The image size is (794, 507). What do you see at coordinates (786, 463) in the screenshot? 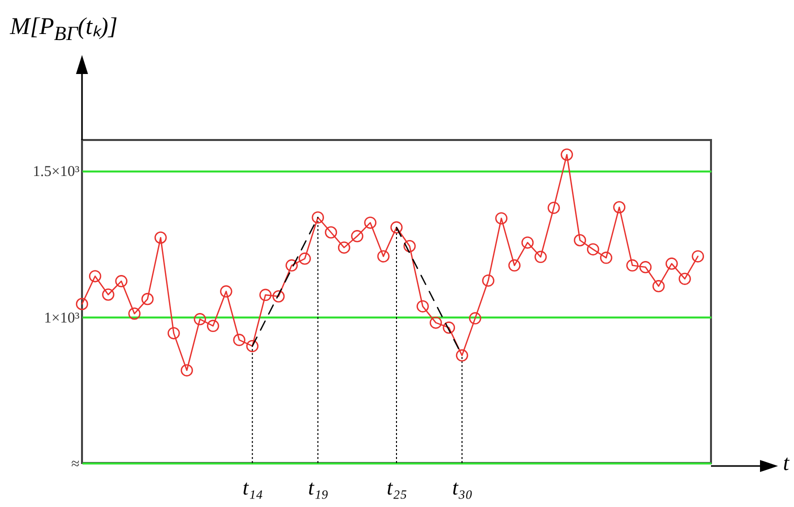
I see `x-axis-title: t` at bounding box center [786, 463].